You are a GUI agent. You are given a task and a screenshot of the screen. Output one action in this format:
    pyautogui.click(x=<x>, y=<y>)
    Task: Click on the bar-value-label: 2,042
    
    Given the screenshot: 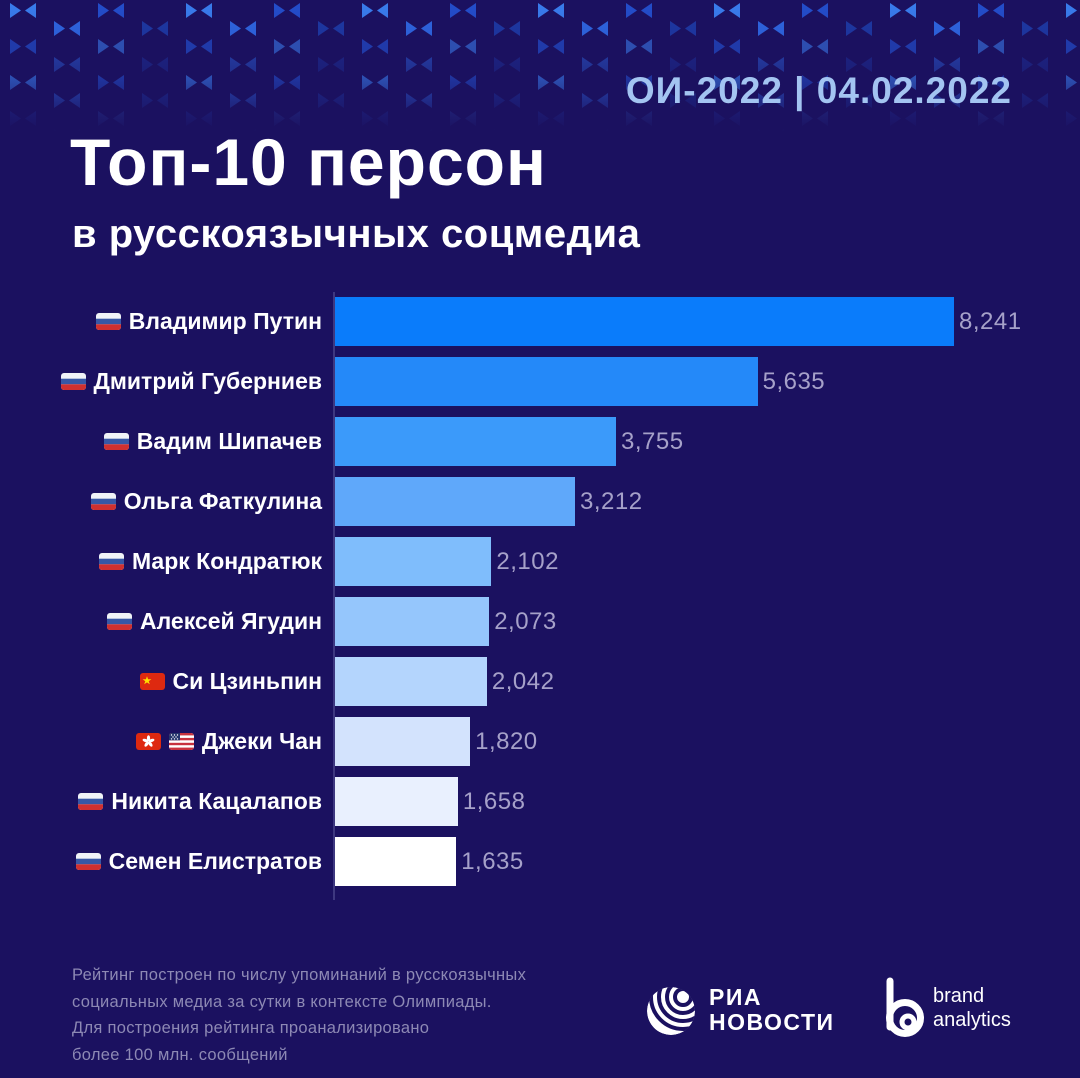 What is the action you would take?
    pyautogui.click(x=523, y=681)
    